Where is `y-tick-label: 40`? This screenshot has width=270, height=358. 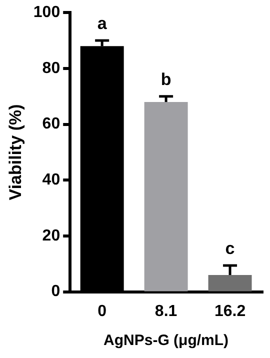
y-tick-label: 40 is located at coordinates (51, 180).